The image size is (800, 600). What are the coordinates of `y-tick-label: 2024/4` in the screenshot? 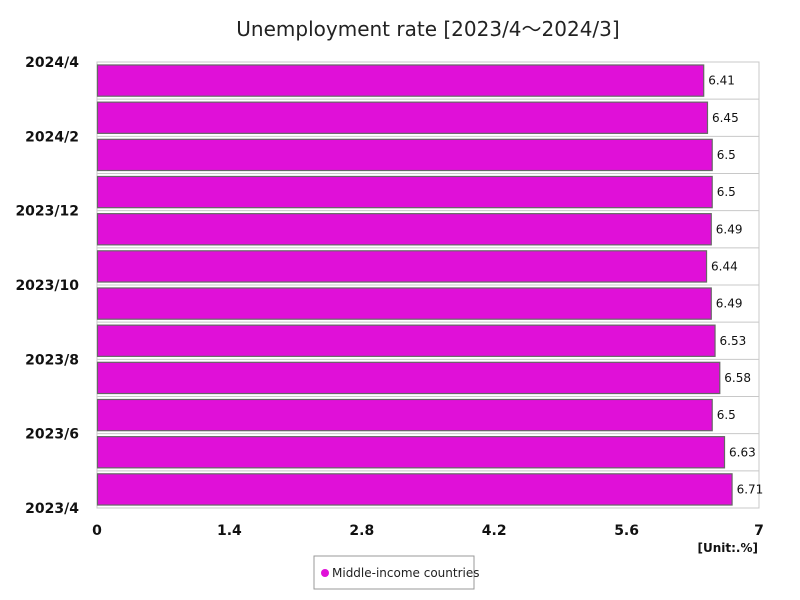 It's located at (52, 63).